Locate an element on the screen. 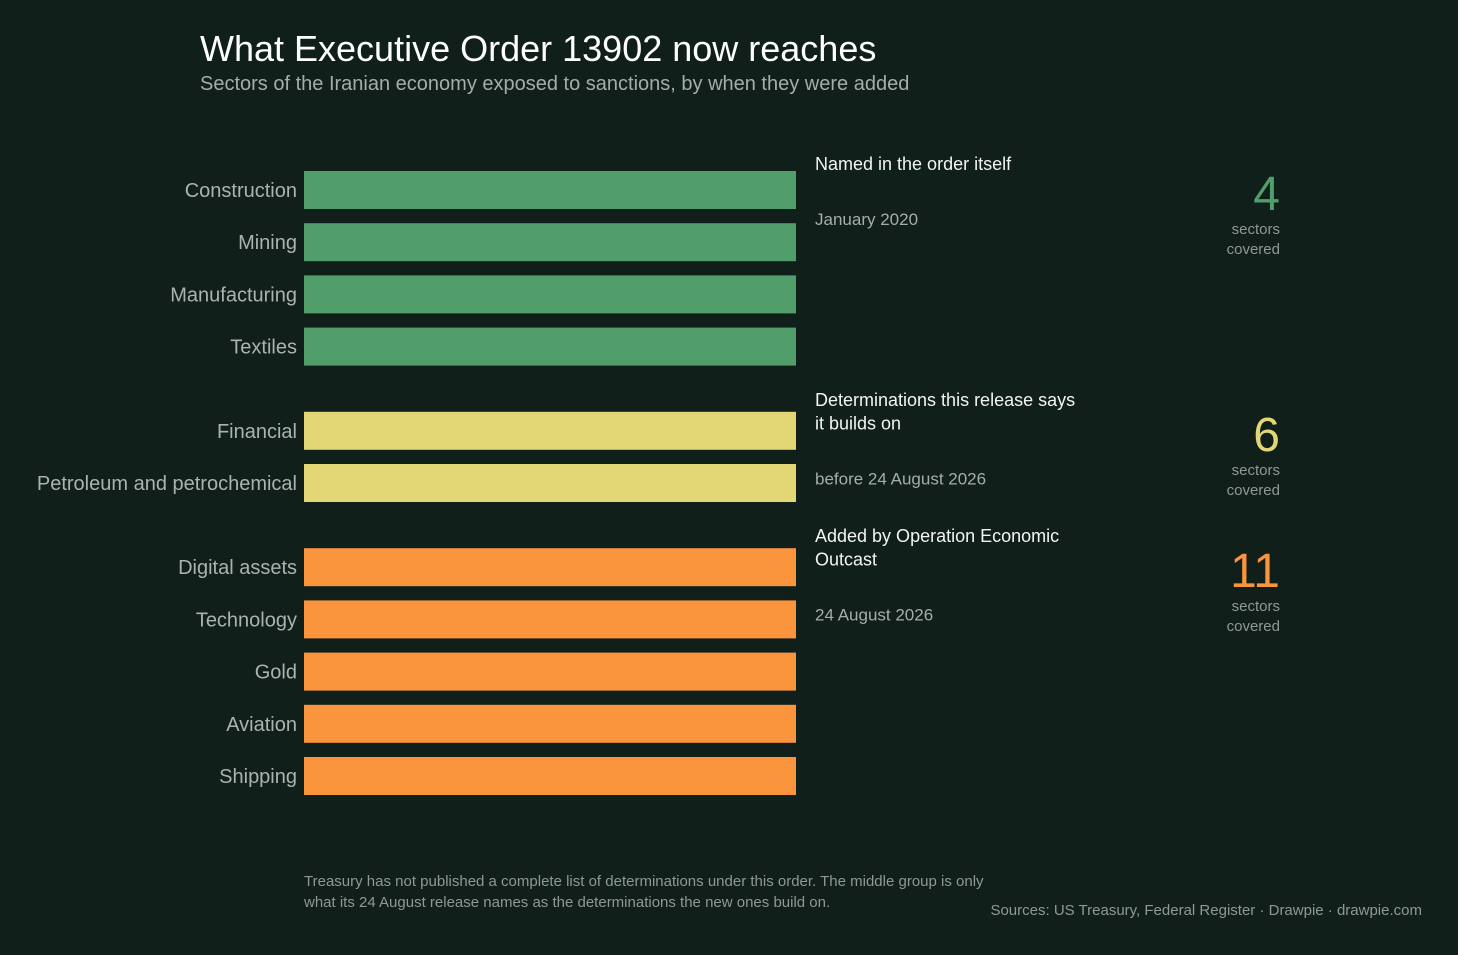 The height and width of the screenshot is (955, 1458). group-date: before 24 August 2026 is located at coordinates (900, 478).